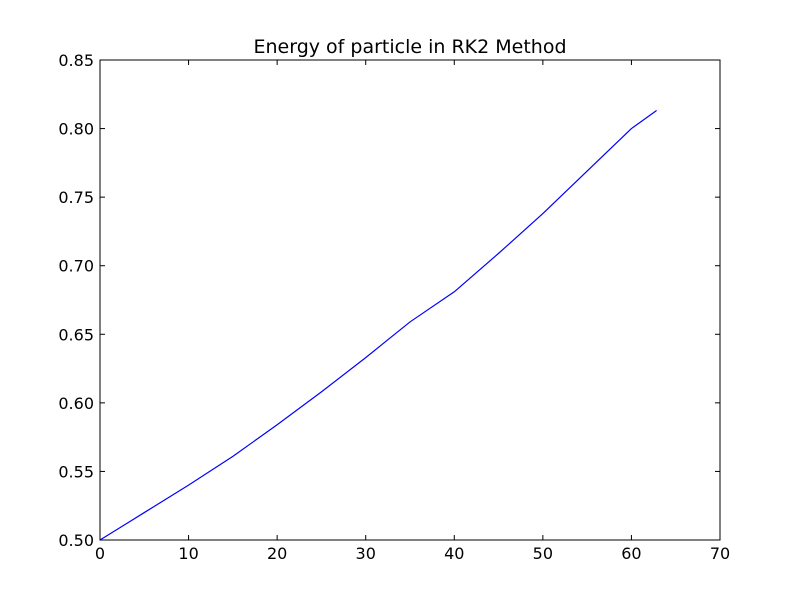 This screenshot has height=600, width=800. I want to click on y-tick-label: 0.60, so click(76, 403).